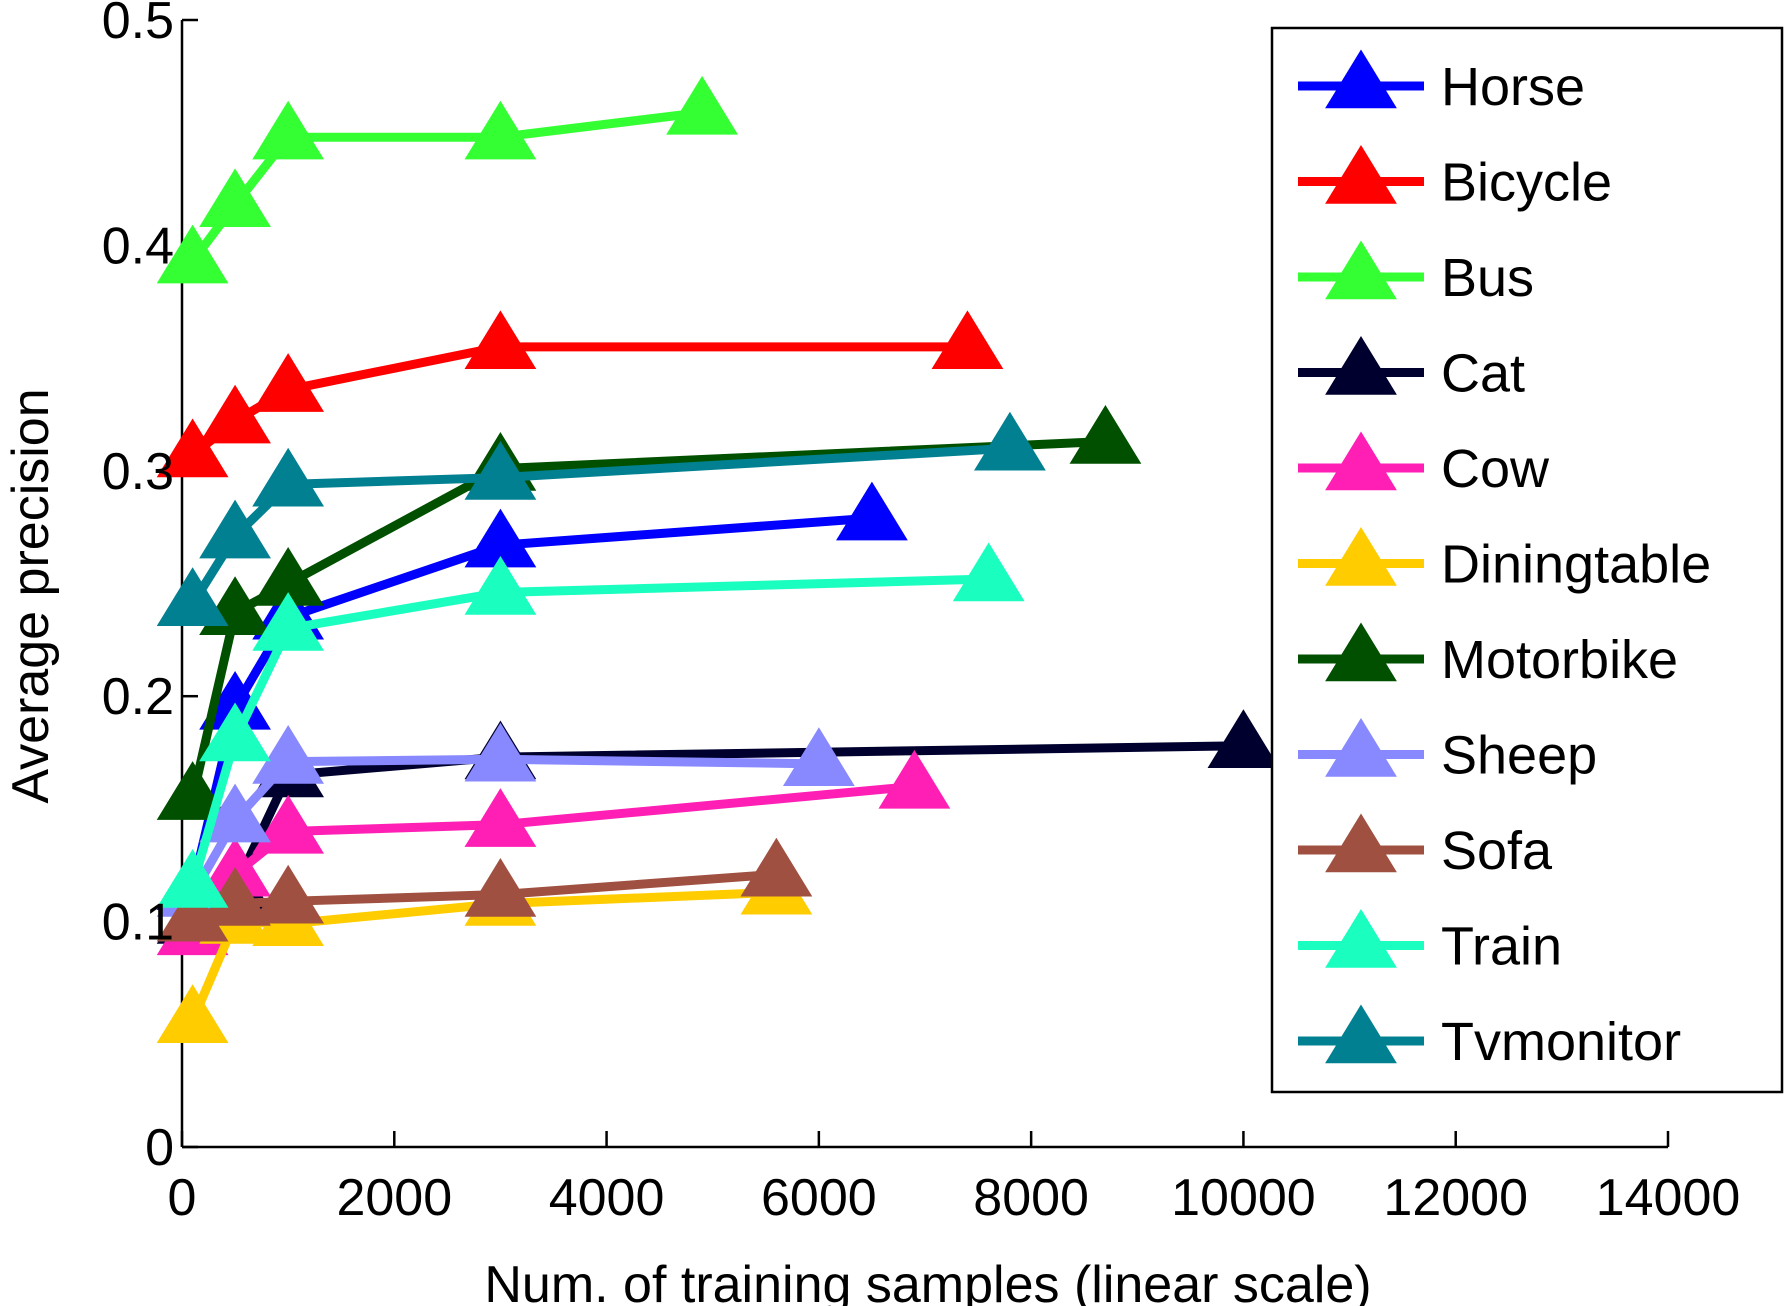  I want to click on y-tick-label: 0.1, so click(138, 923).